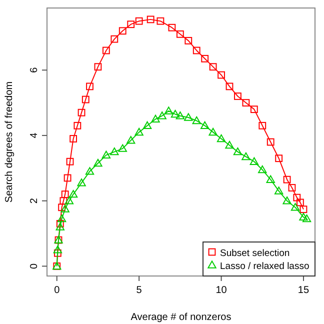  What do you see at coordinates (255, 253) in the screenshot?
I see `legend-label: Subset selection` at bounding box center [255, 253].